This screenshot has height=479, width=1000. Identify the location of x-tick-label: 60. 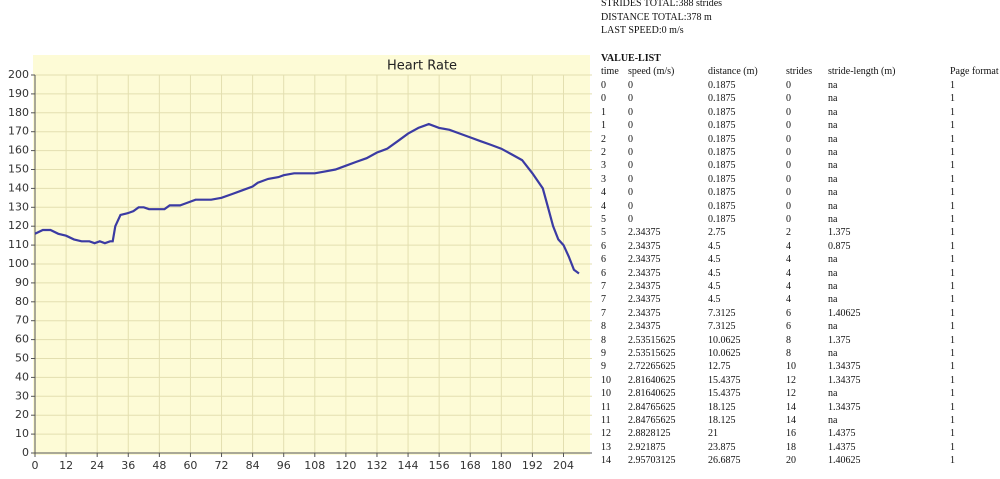
(190, 465).